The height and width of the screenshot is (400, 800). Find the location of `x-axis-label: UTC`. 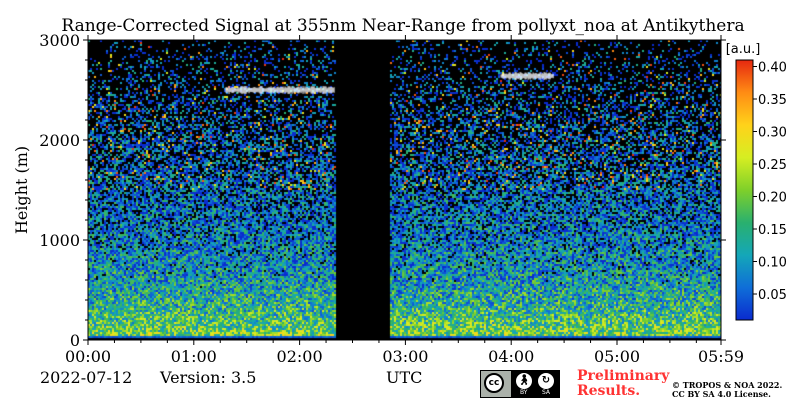

x-axis-label: UTC is located at coordinates (404, 377).